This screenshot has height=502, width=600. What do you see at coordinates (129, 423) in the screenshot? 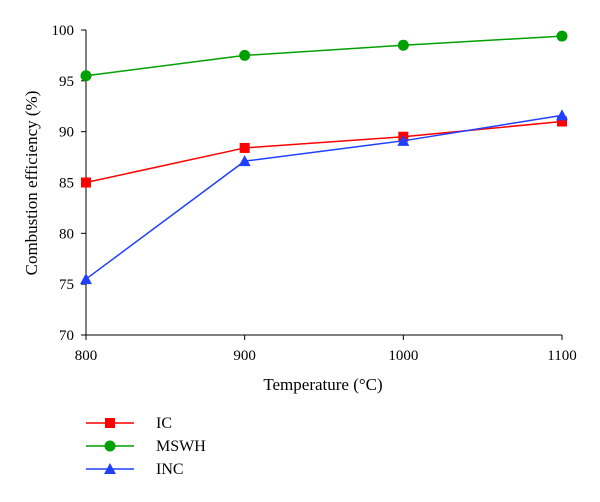
I see `legend-item-ic: IC` at bounding box center [129, 423].